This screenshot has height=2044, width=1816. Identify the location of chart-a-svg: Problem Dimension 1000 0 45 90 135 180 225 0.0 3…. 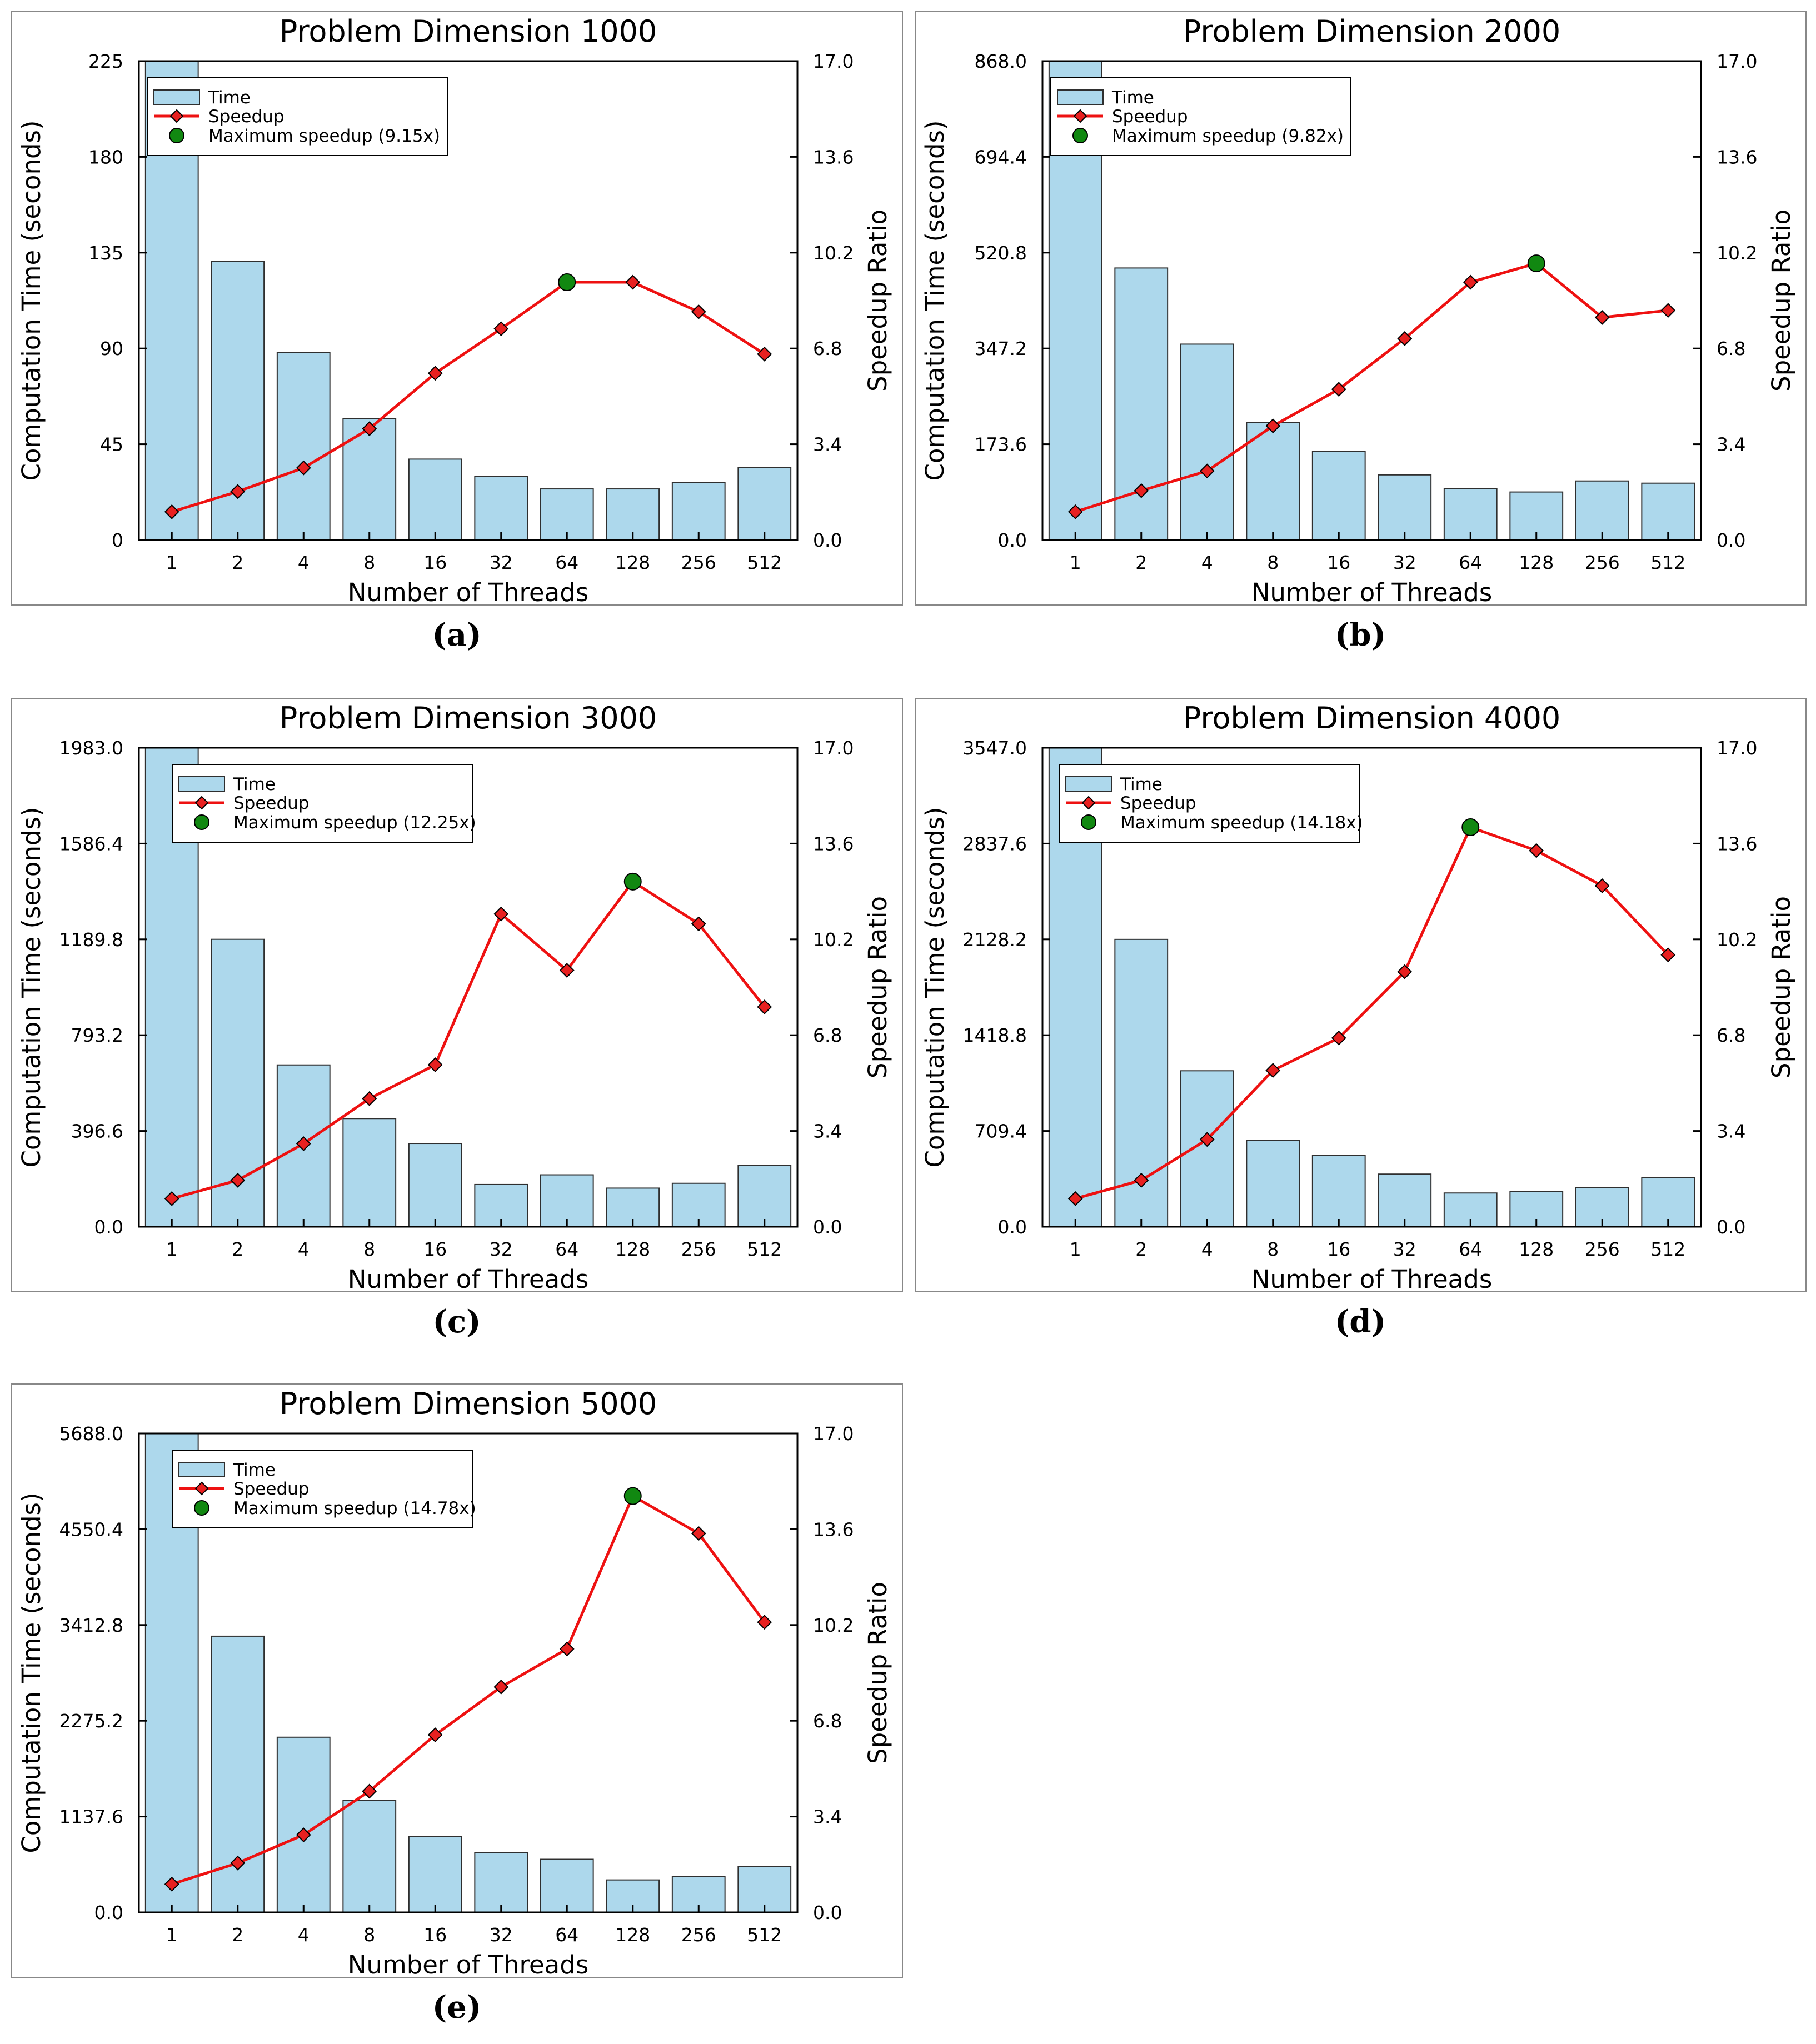
(457, 308).